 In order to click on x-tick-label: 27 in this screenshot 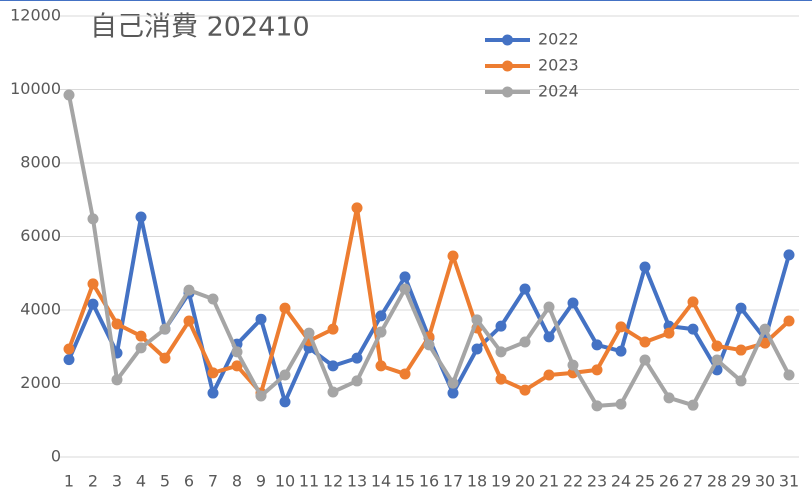, I will do `click(693, 481)`.